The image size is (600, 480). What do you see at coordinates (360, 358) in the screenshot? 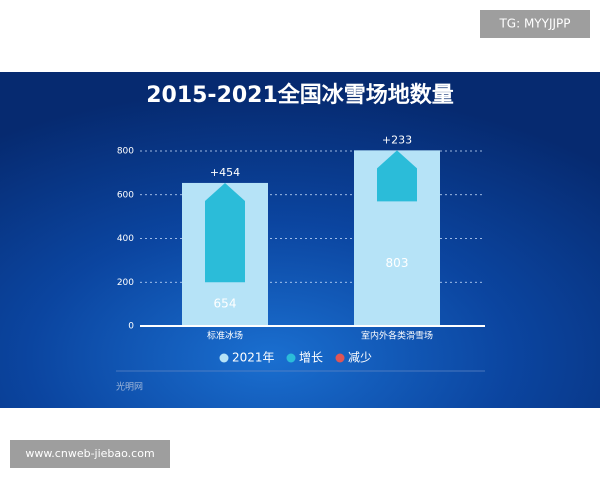
I see `legend-label: 减少` at bounding box center [360, 358].